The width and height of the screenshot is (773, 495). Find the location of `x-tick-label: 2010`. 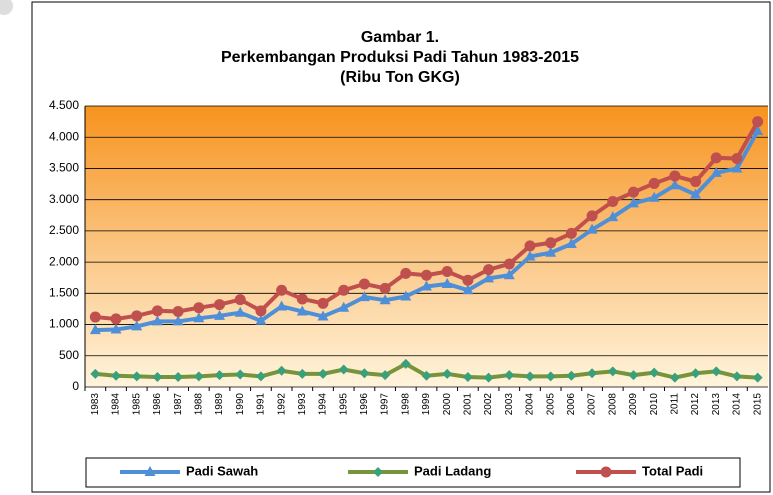

x-tick-label: 2010 is located at coordinates (654, 404).